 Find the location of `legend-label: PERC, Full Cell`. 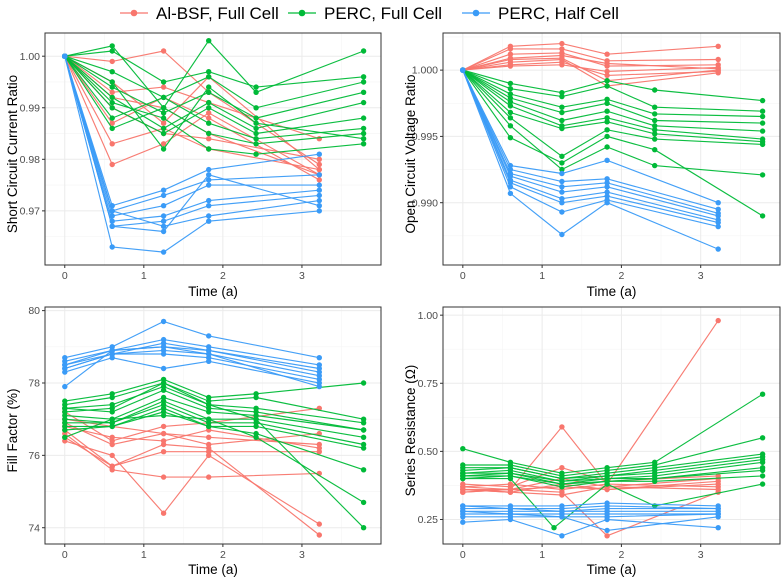

legend-label: PERC, Full Cell is located at coordinates (383, 13).